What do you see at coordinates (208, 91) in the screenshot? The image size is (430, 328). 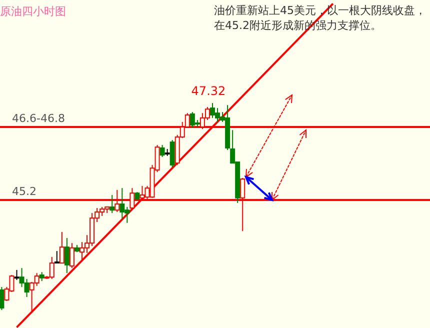 I see `text: 47.32` at bounding box center [208, 91].